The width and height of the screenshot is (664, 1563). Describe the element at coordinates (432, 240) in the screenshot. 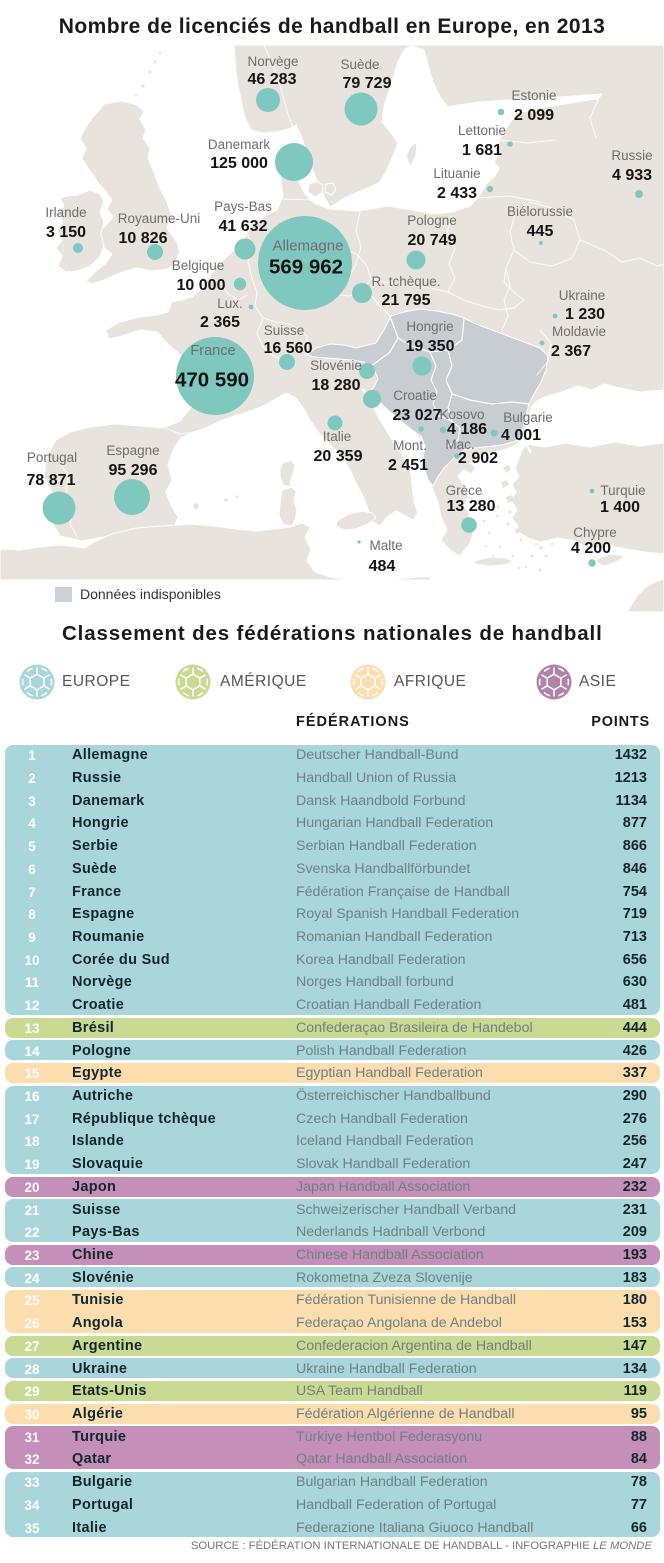

I see `svg-text: 20 749` at that location.